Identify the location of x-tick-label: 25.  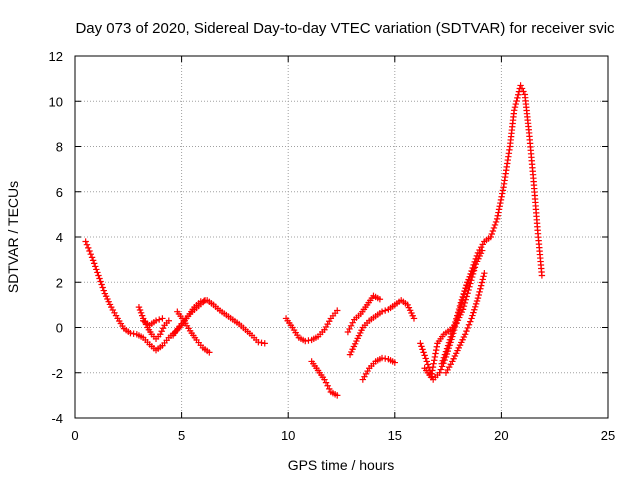
(608, 435).